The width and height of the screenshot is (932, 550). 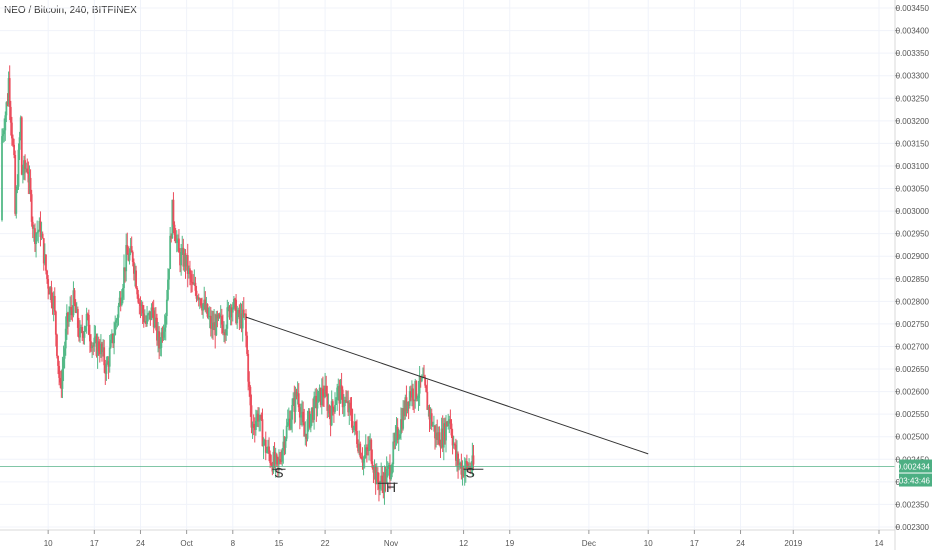 I want to click on y-tick-label: 0.002600, so click(x=913, y=392).